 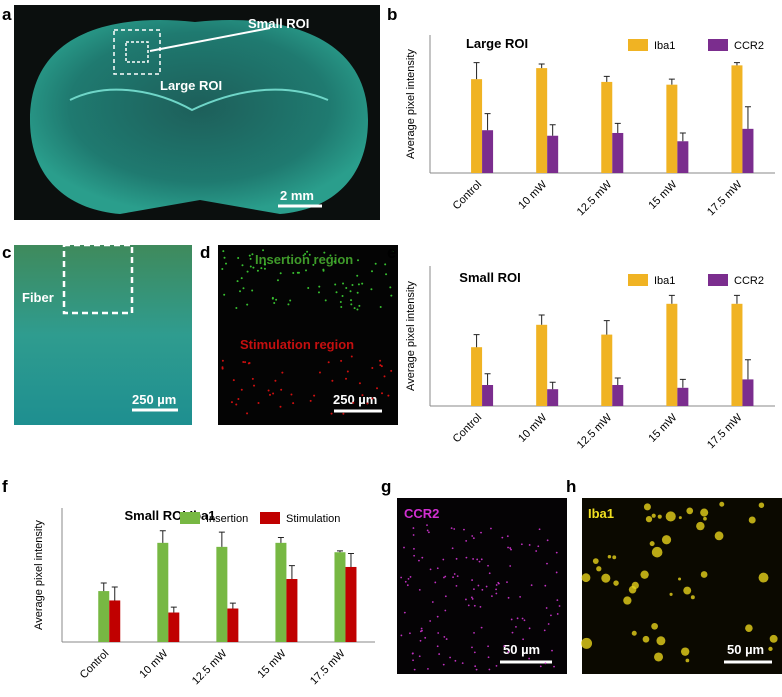 I want to click on panel-letter: c, so click(x=6, y=252).